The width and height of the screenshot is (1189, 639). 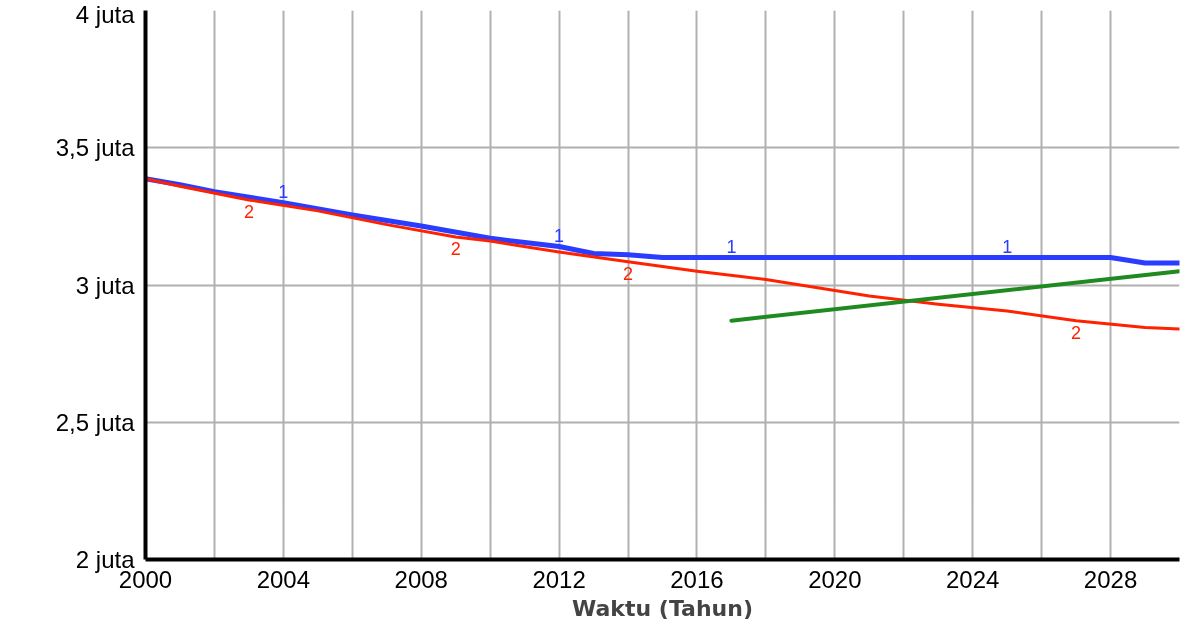 I want to click on x-tick-label: 2008, so click(x=421, y=579).